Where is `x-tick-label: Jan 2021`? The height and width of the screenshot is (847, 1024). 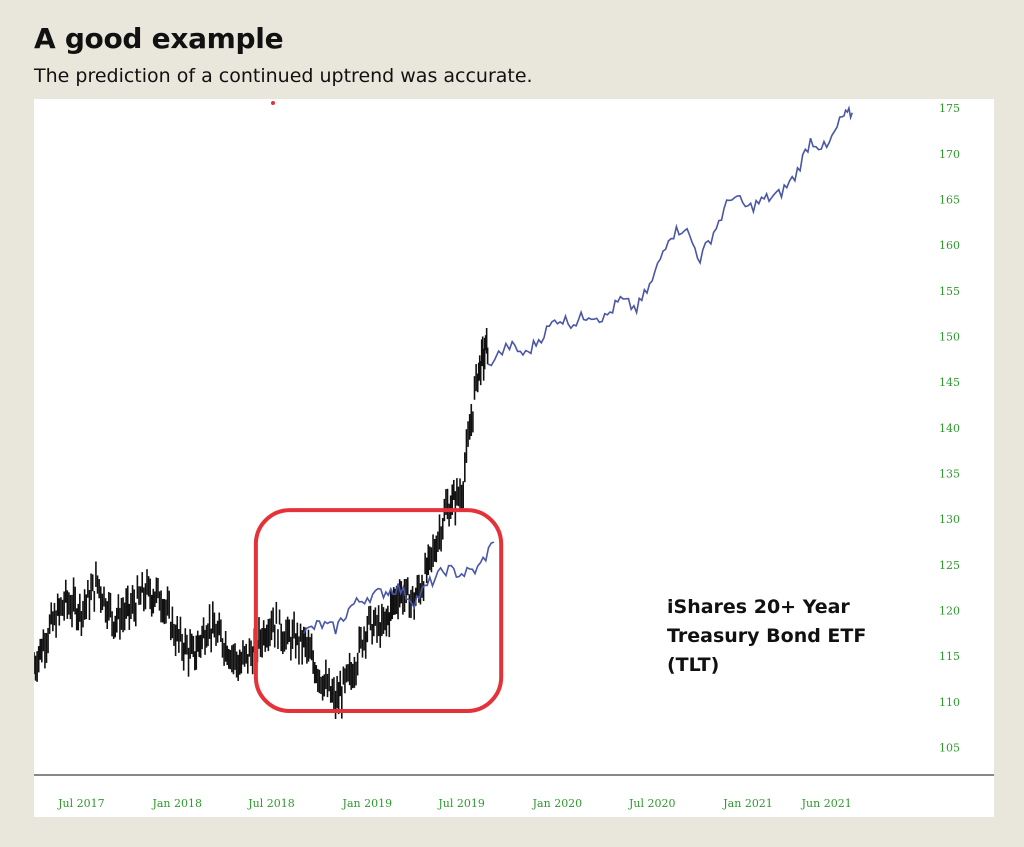
x-tick-label: Jan 2021 is located at coordinates (747, 803).